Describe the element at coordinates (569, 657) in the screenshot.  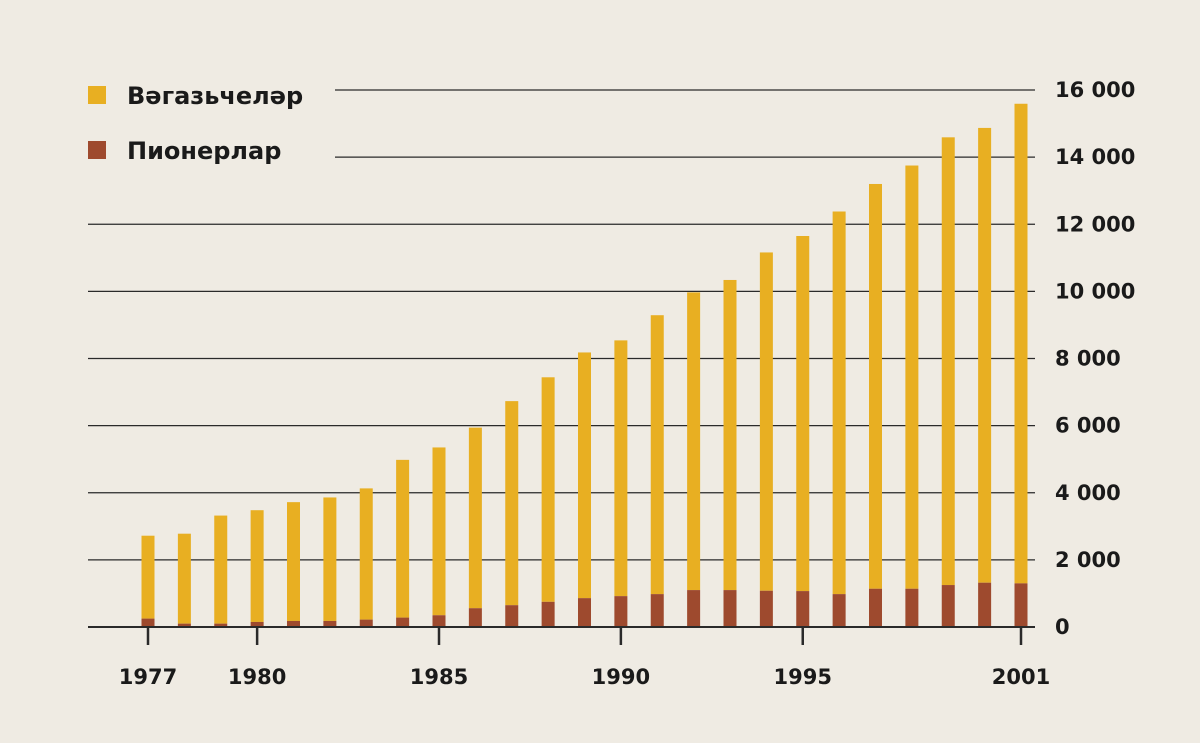
I see `x-axis: 1977 1980 1985 1990 1995 2001` at that location.